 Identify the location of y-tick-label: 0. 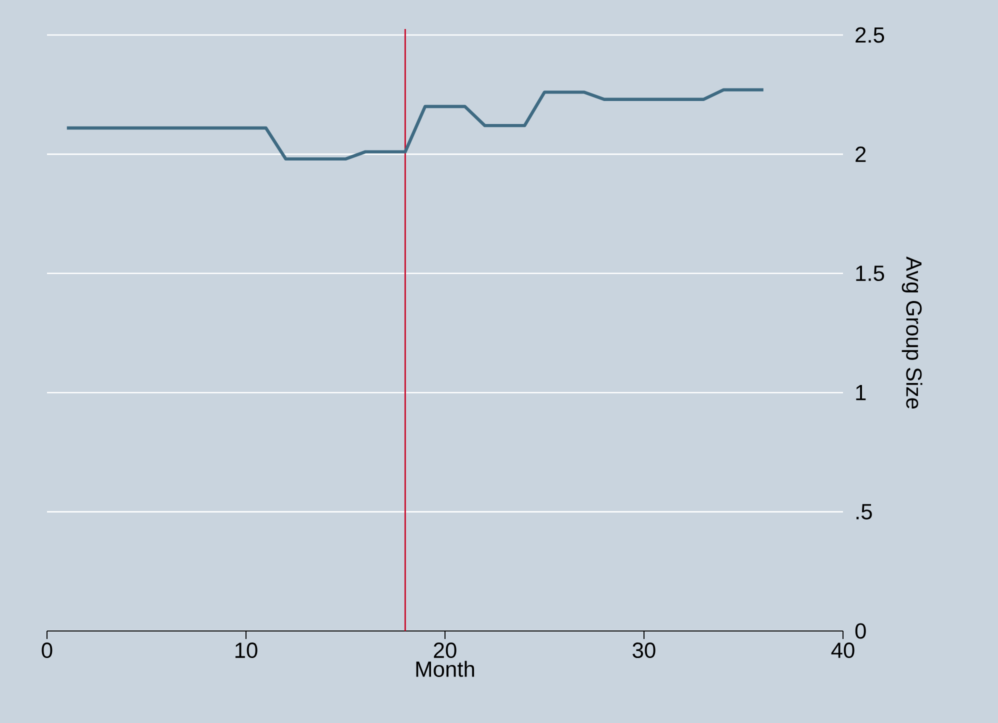
(860, 631).